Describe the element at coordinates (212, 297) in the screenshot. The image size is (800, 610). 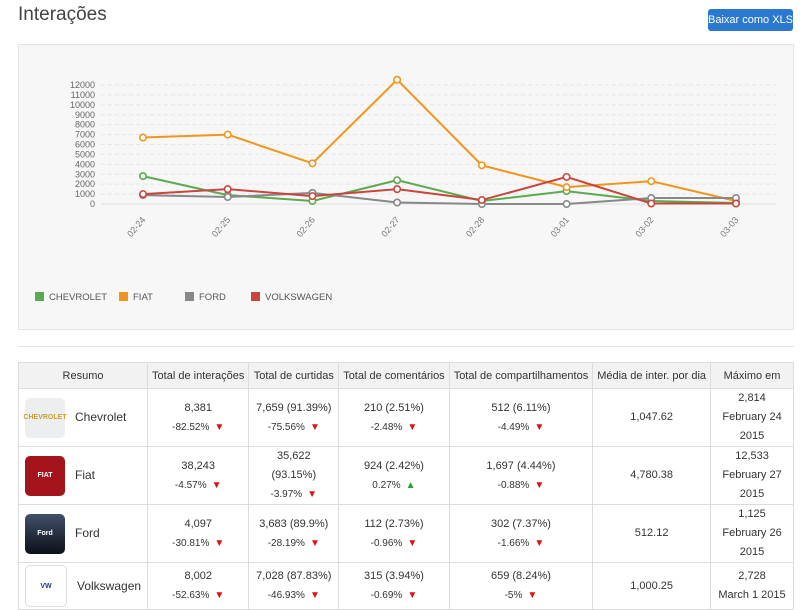
I see `legend-label: FORD` at that location.